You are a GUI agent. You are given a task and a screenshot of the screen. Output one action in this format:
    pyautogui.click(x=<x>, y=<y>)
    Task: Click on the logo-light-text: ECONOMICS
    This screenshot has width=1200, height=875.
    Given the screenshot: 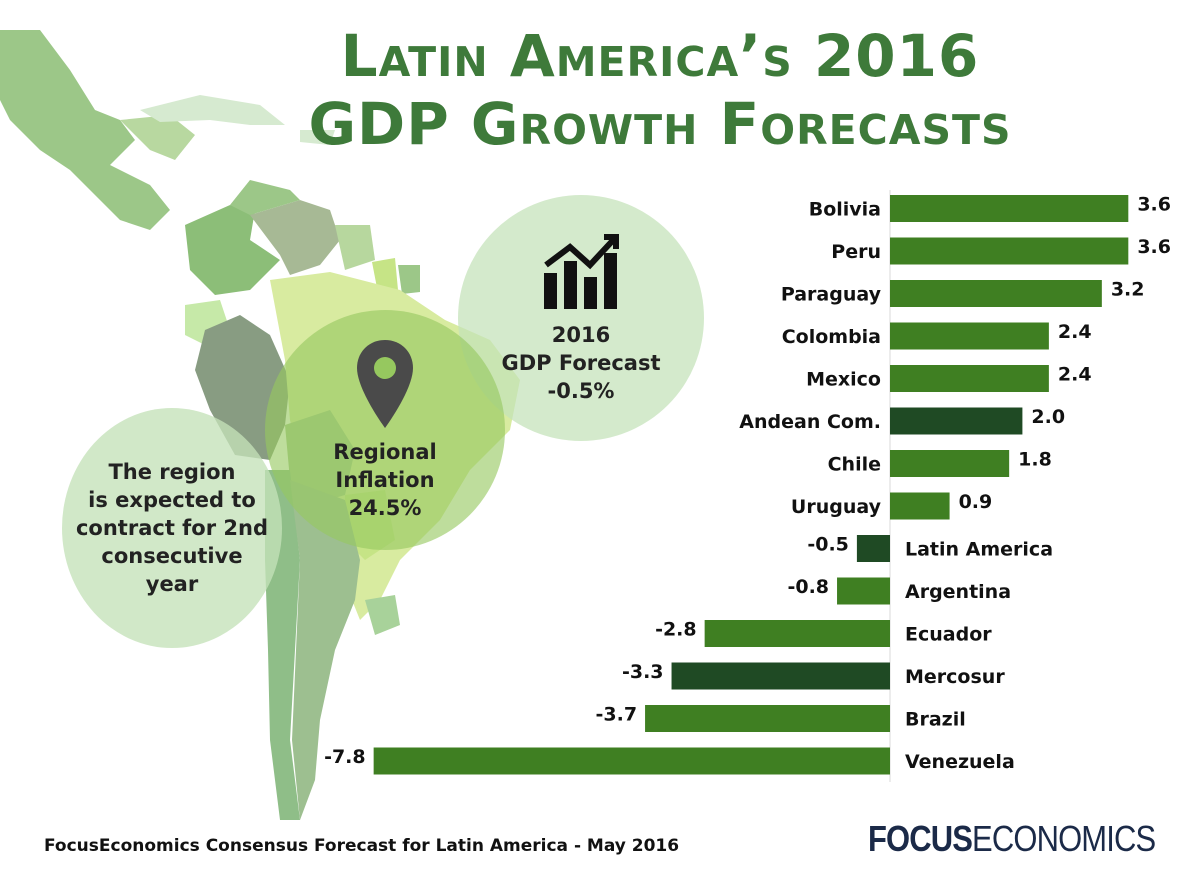 What is the action you would take?
    pyautogui.click(x=1064, y=838)
    